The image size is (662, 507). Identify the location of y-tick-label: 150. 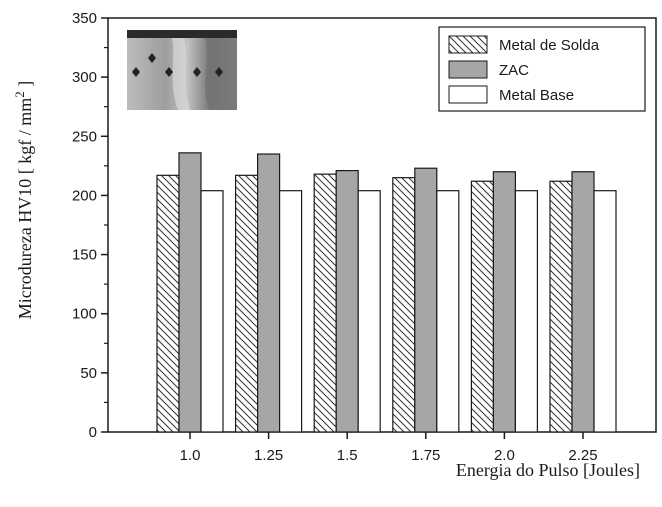
(84, 255).